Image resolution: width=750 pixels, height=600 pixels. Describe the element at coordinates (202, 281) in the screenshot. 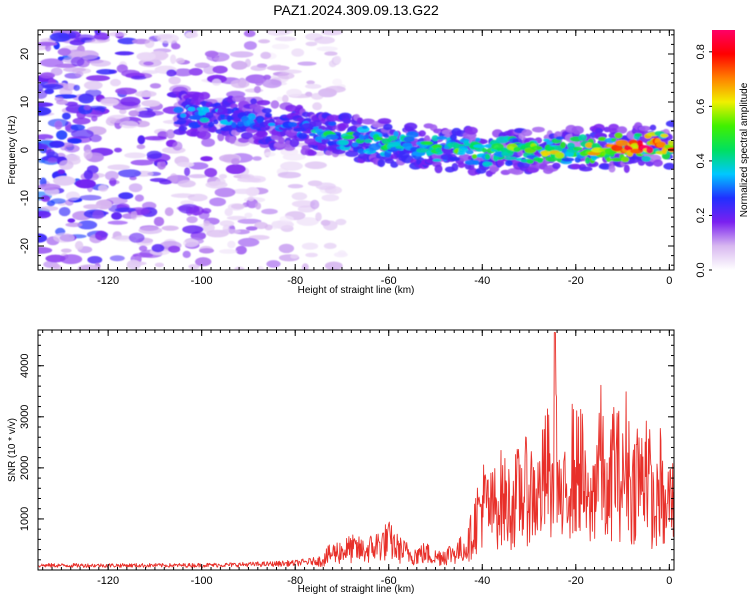

I see `x-tick-label: -100` at that location.